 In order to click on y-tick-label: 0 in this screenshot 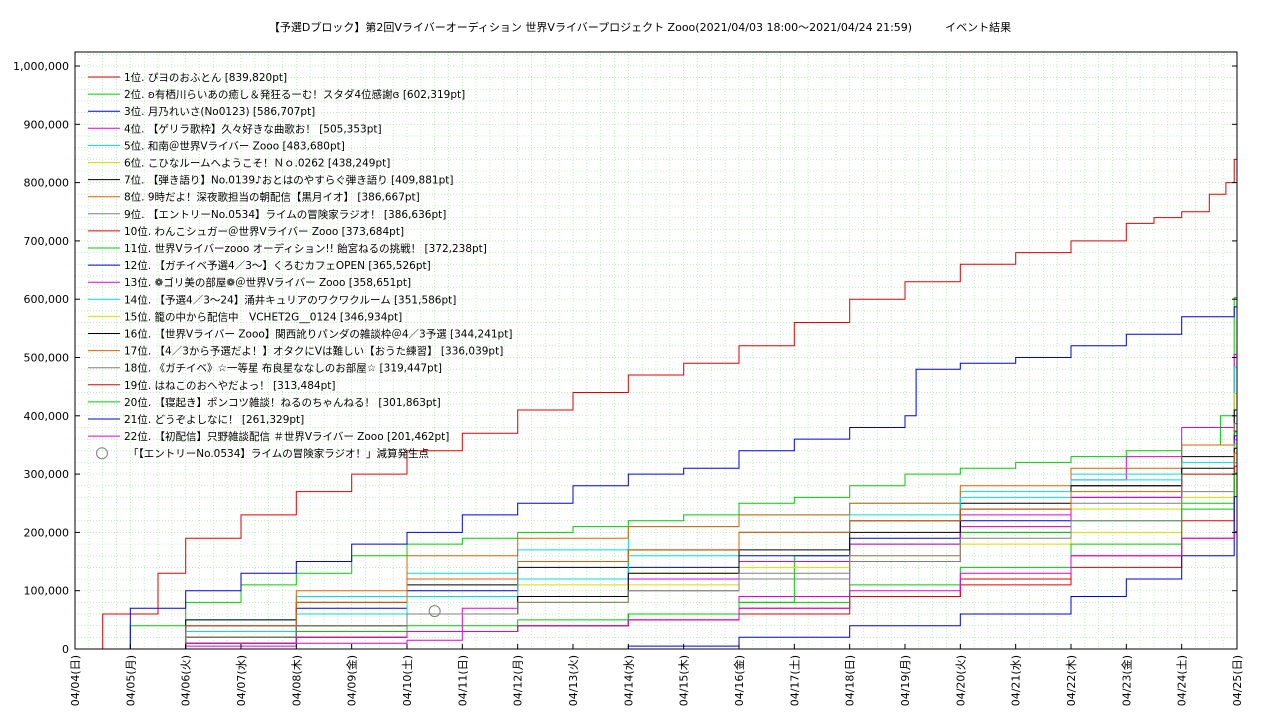, I will do `click(65, 649)`.